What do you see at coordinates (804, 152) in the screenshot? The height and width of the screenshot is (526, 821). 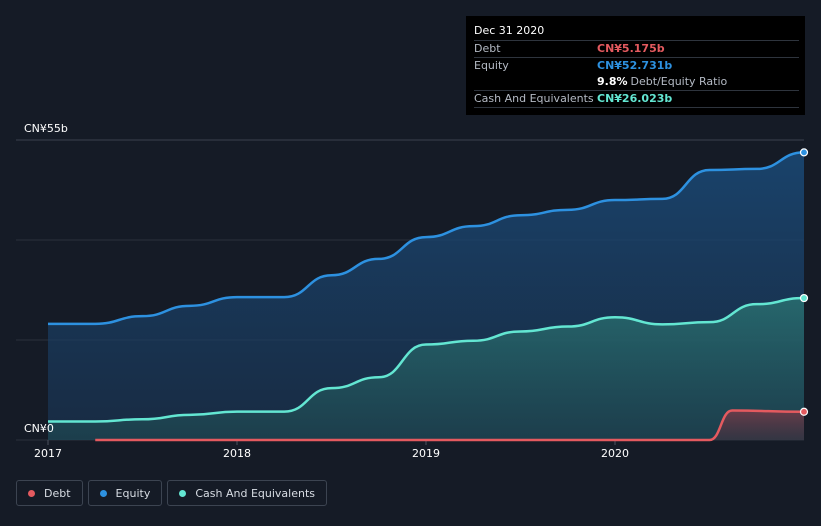 I see `equity-end-marker` at bounding box center [804, 152].